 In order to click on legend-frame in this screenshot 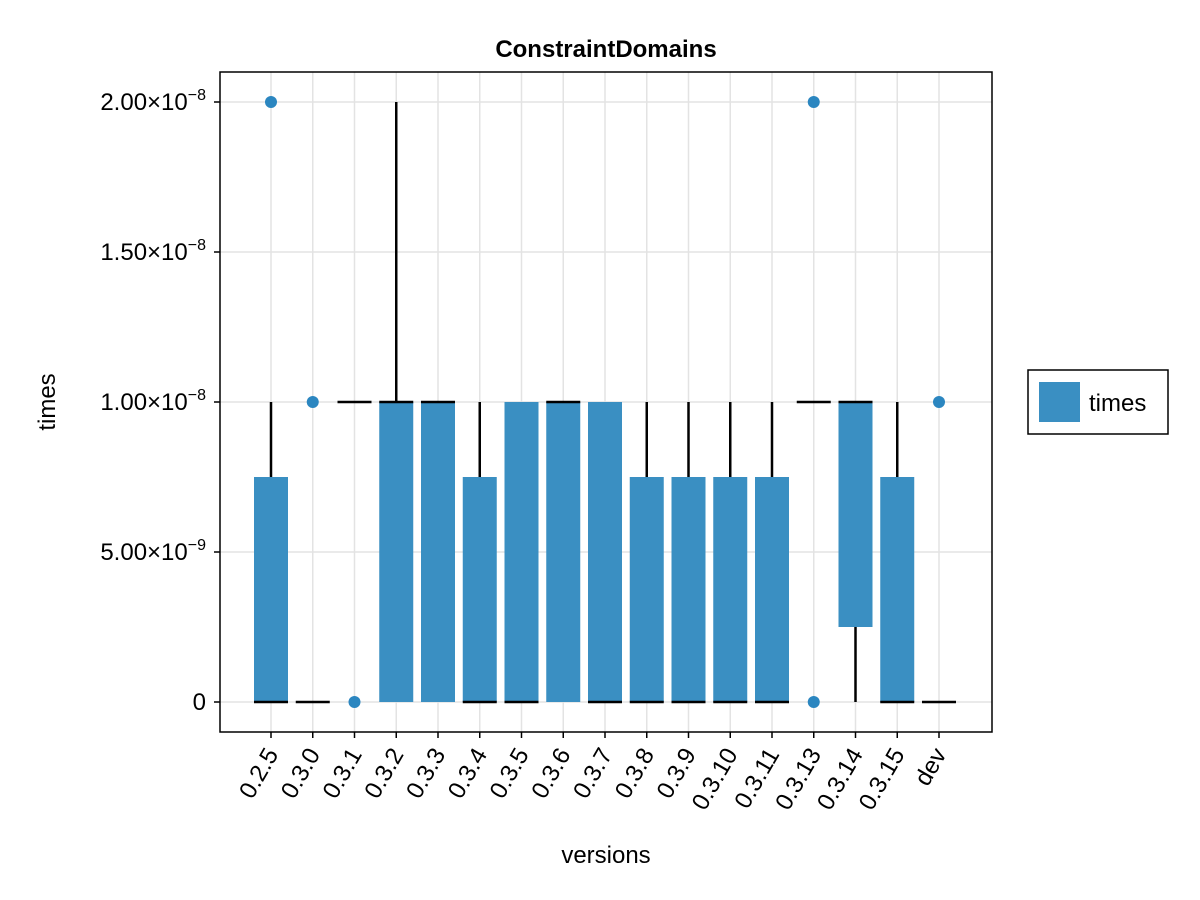, I will do `click(1098, 402)`.